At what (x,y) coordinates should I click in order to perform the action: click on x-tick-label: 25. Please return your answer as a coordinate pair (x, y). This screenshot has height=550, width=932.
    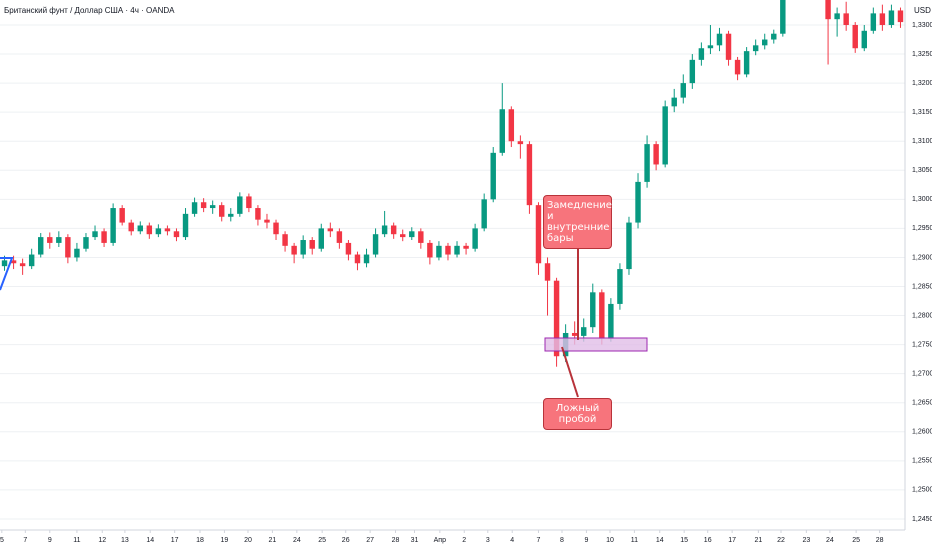
    Looking at the image, I should click on (856, 540).